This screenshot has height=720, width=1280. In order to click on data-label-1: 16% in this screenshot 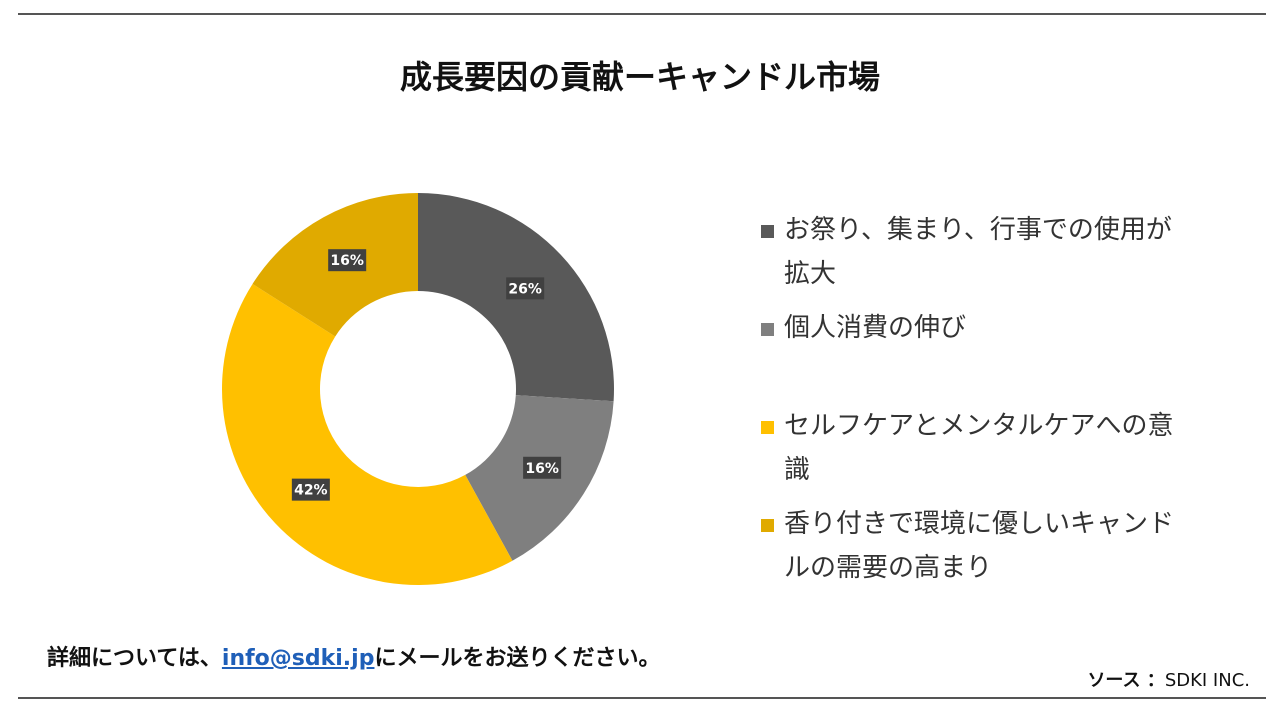, I will do `click(542, 467)`.